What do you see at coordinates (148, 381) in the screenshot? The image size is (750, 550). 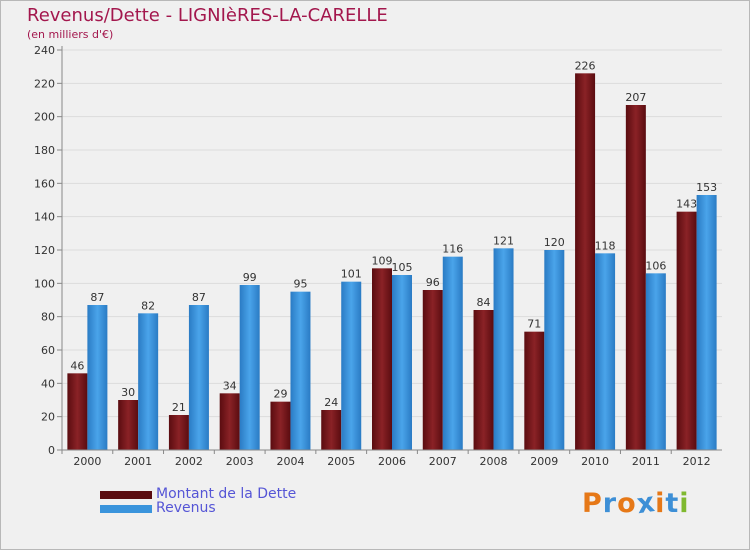 I see `bar-revenus-2001` at bounding box center [148, 381].